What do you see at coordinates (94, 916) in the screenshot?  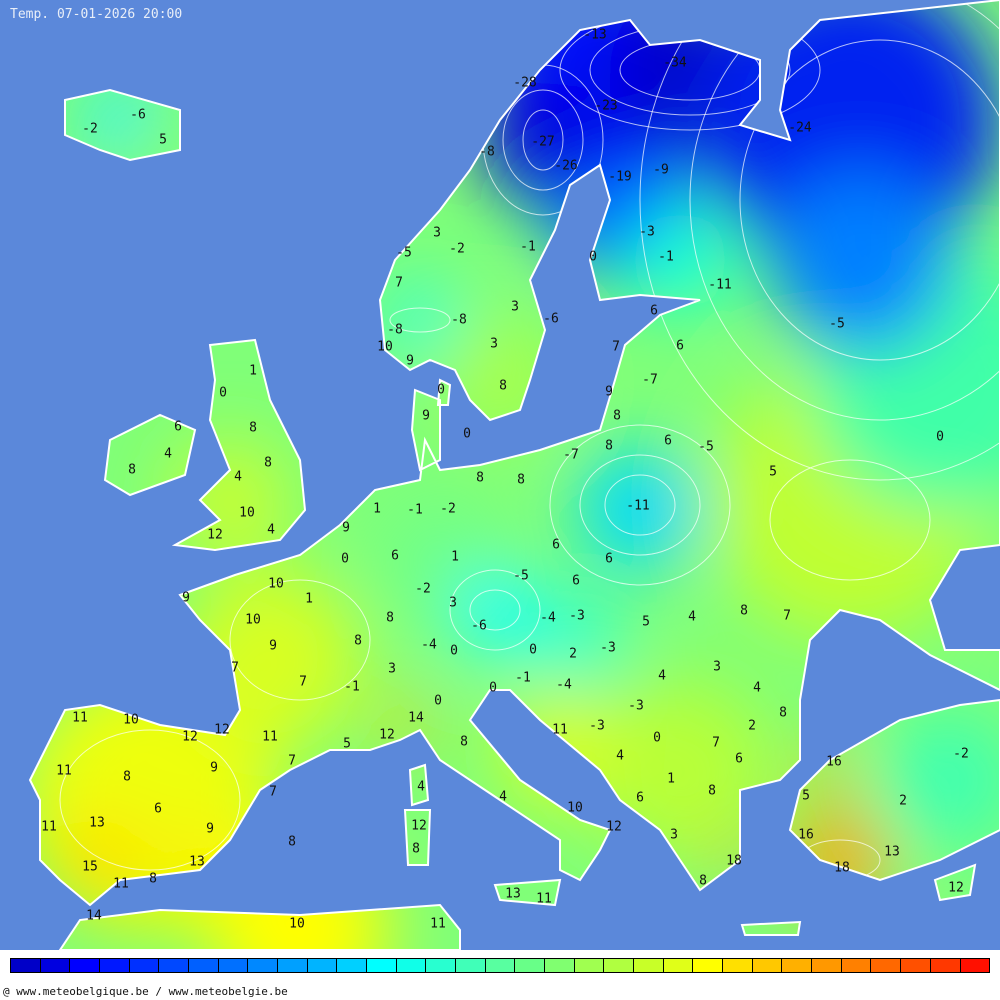 I see `temperature-label: 14` at bounding box center [94, 916].